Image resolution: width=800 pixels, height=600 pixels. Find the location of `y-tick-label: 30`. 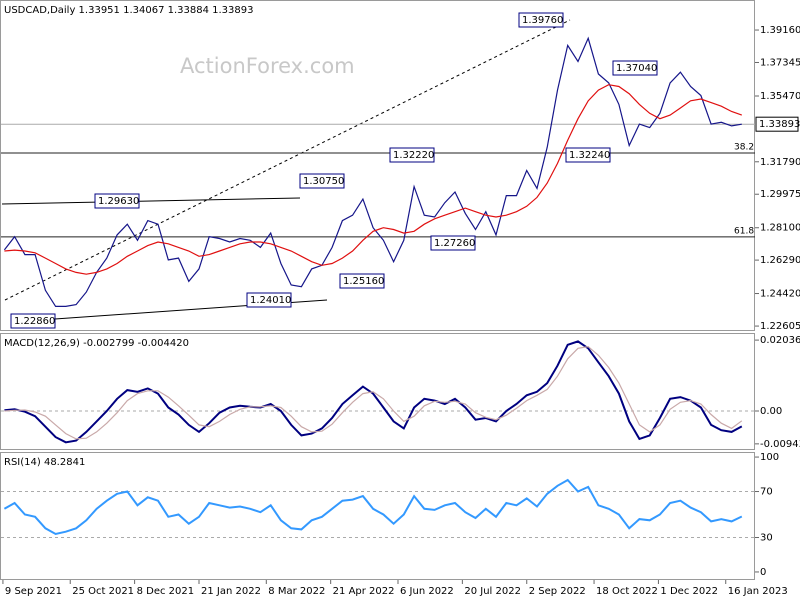

y-tick-label: 30 is located at coordinates (766, 537).